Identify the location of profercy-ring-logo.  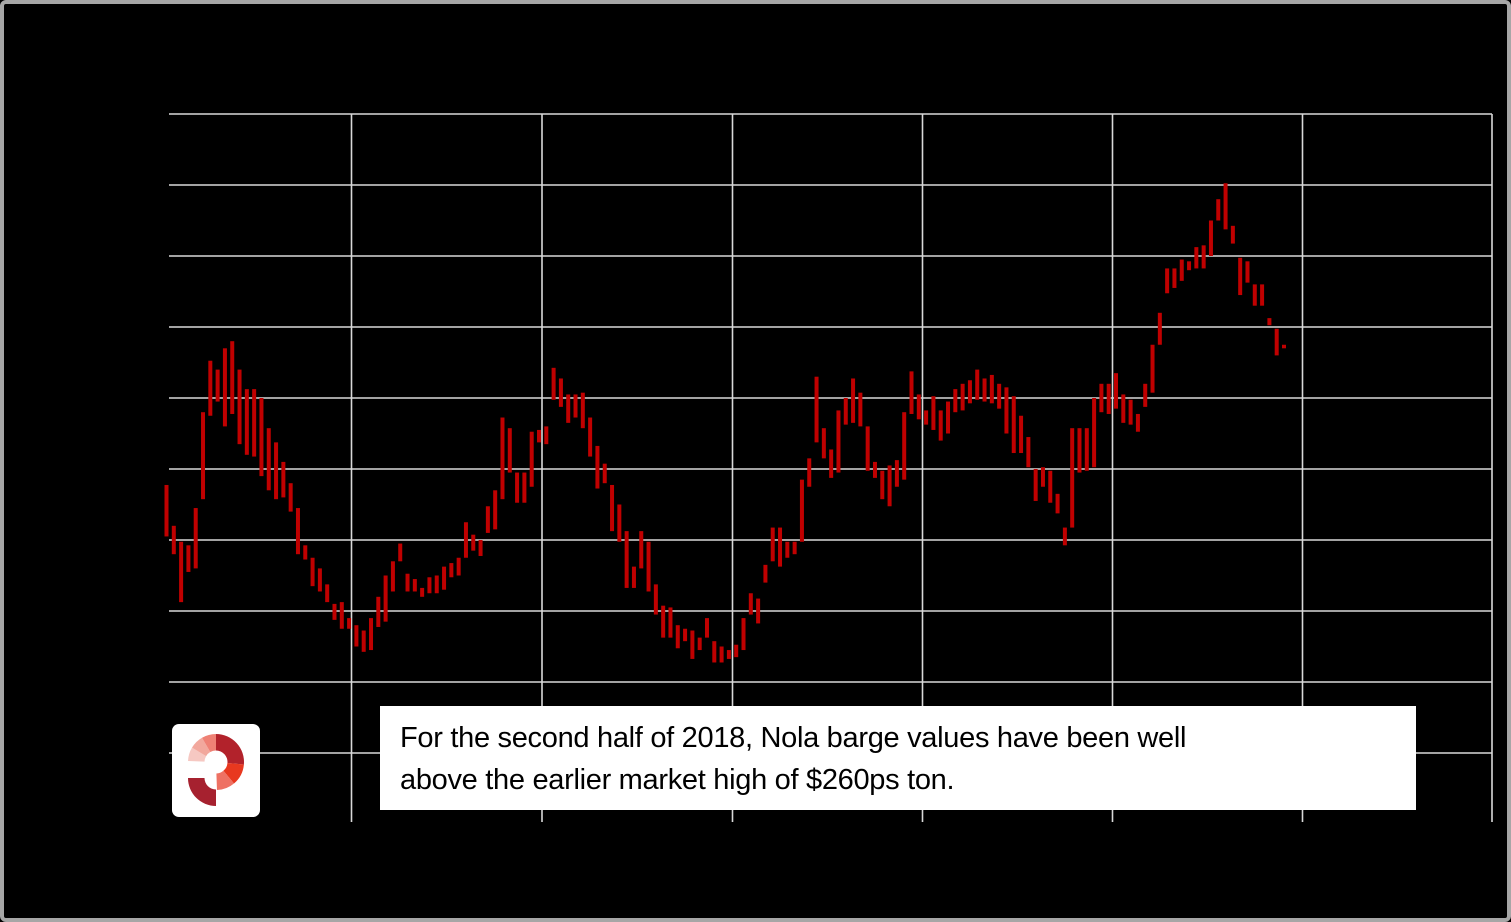
(216, 770).